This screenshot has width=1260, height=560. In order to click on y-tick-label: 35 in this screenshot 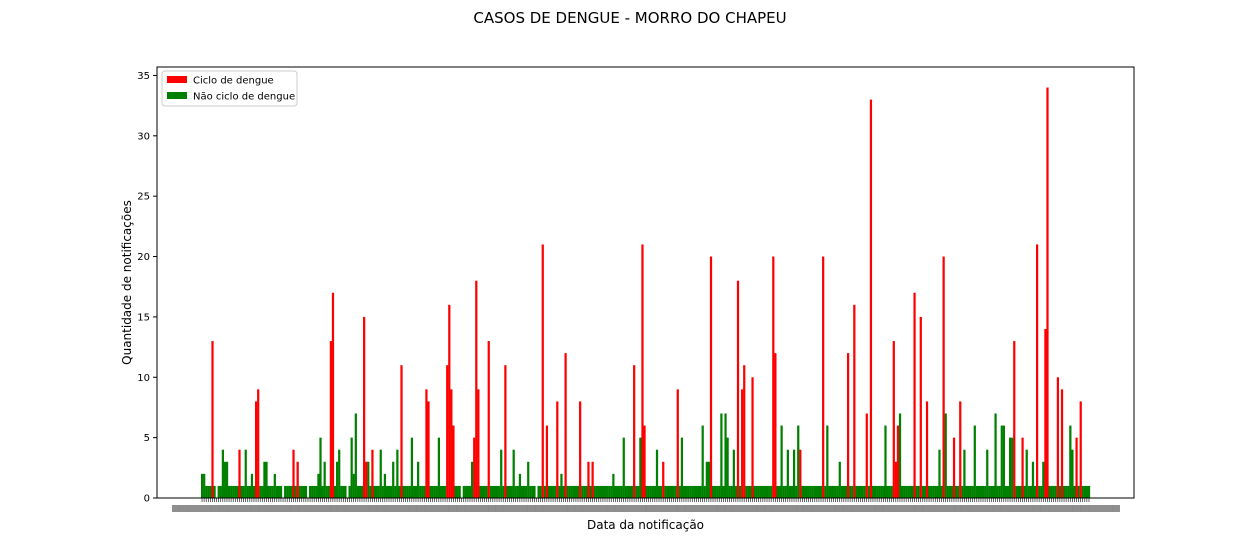, I will do `click(143, 76)`.